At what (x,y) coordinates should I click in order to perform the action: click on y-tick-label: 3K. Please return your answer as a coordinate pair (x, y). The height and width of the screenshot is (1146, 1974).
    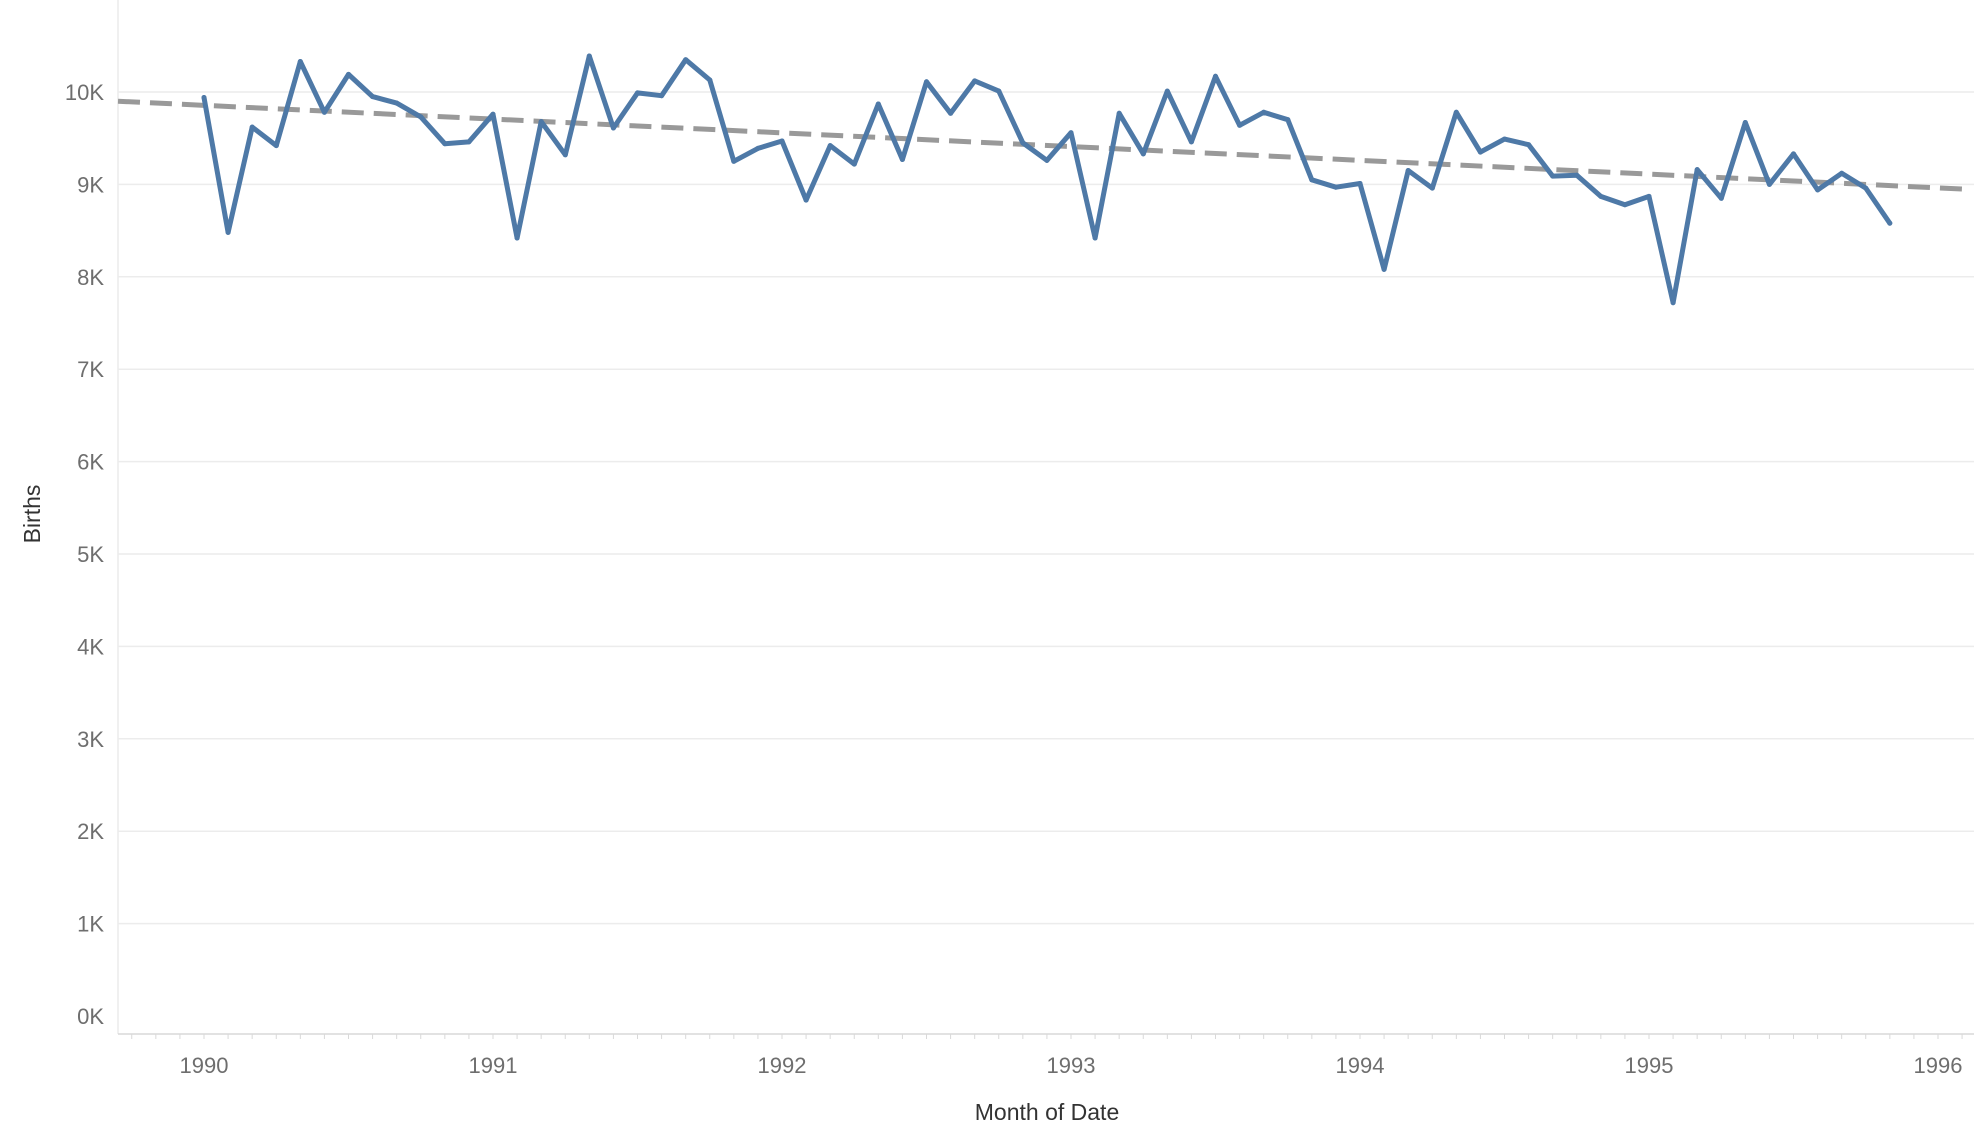
    Looking at the image, I should click on (90, 739).